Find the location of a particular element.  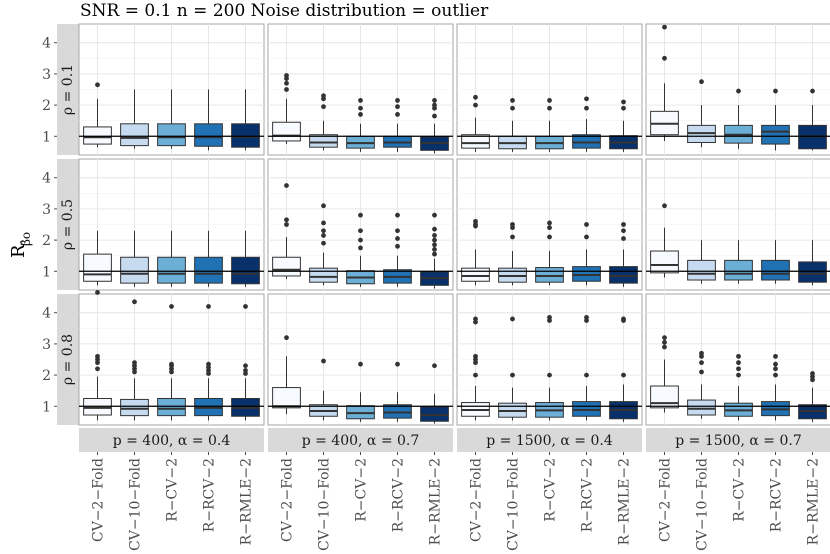

y-tick-label: 3 is located at coordinates (46, 210).